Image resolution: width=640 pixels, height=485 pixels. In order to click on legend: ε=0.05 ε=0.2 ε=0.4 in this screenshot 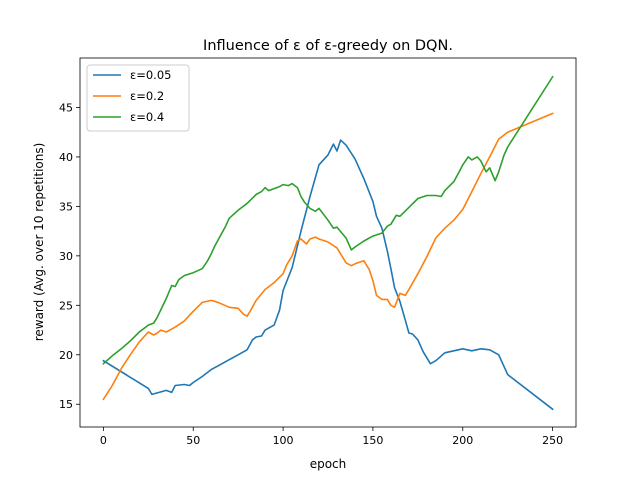, I will do `click(138, 98)`.